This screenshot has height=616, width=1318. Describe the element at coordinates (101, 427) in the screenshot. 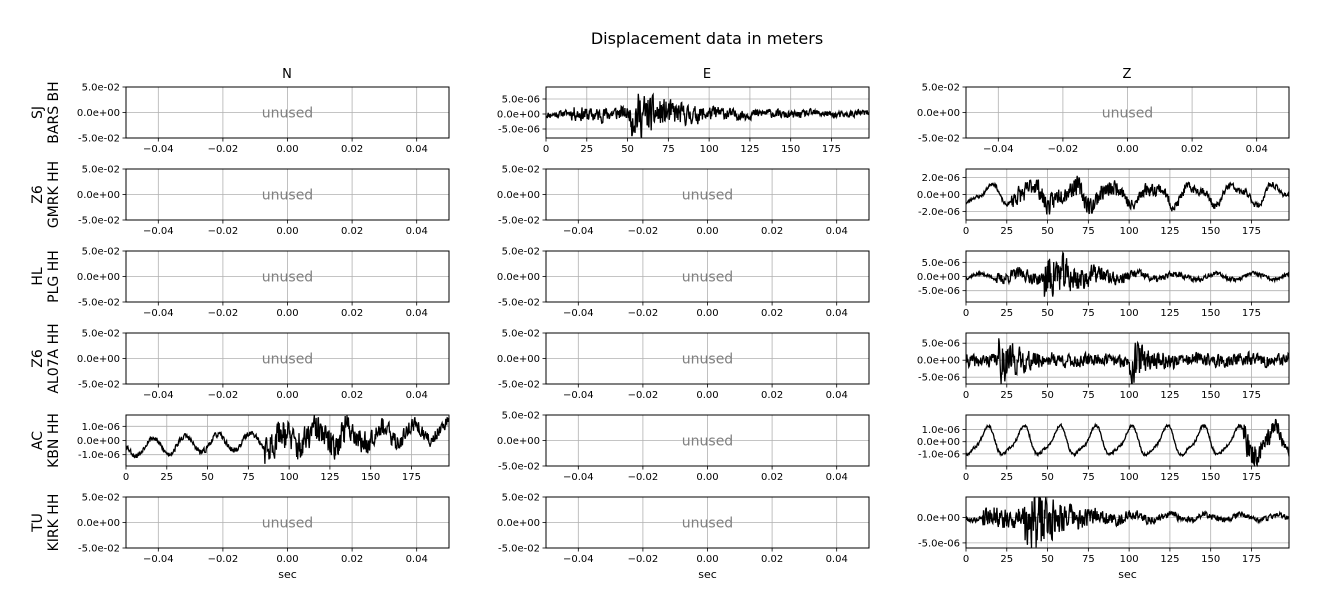

I see `y-tick-label: 1.0e-06` at that location.